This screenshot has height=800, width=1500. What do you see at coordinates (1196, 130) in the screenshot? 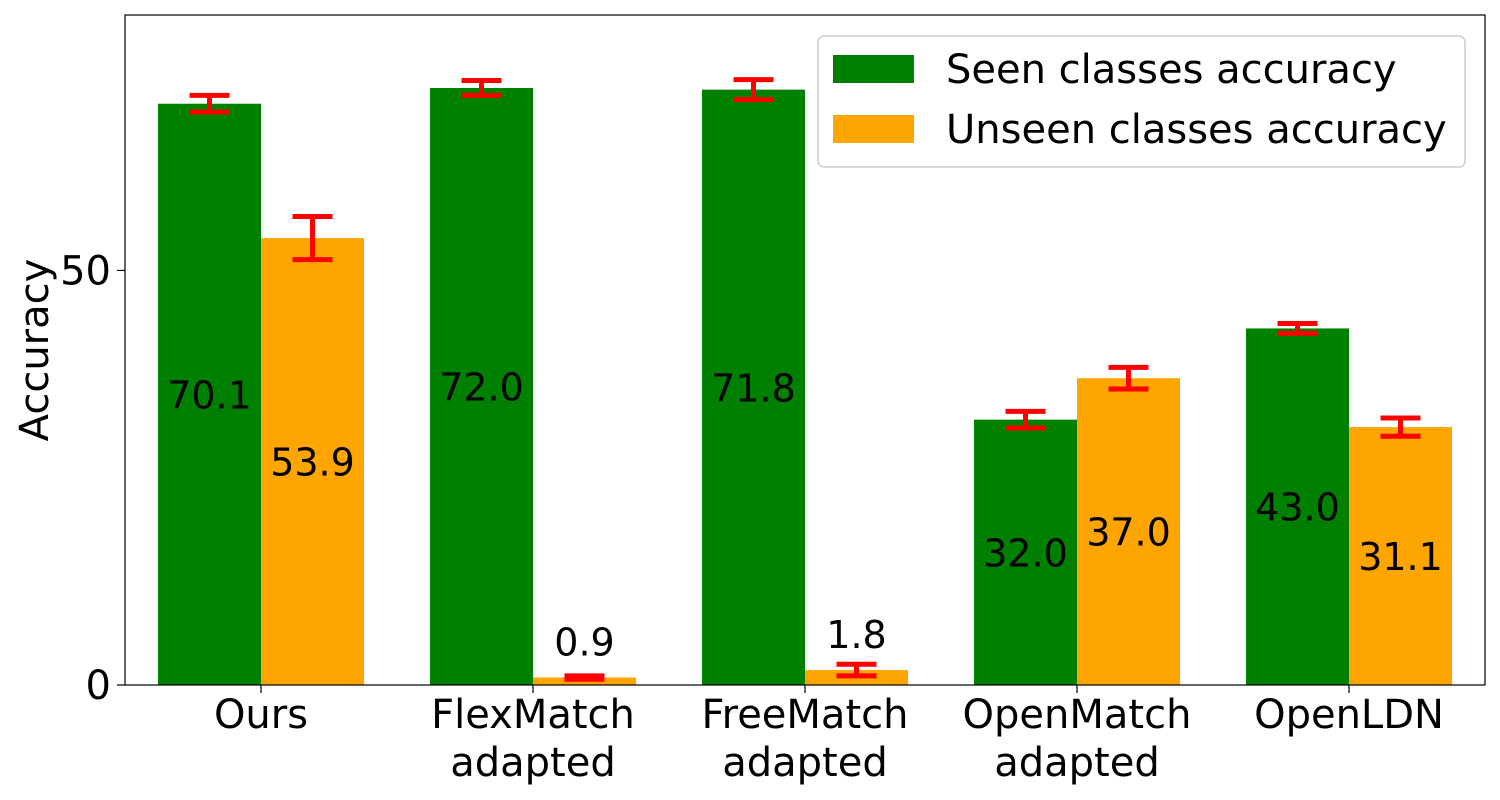
I see `legend-label-1: Unseen classes accuracy` at bounding box center [1196, 130].